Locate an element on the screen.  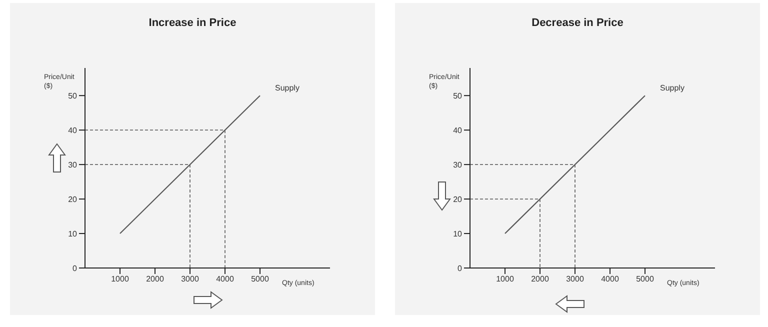
chart-title: Increase in Price is located at coordinates (193, 23).